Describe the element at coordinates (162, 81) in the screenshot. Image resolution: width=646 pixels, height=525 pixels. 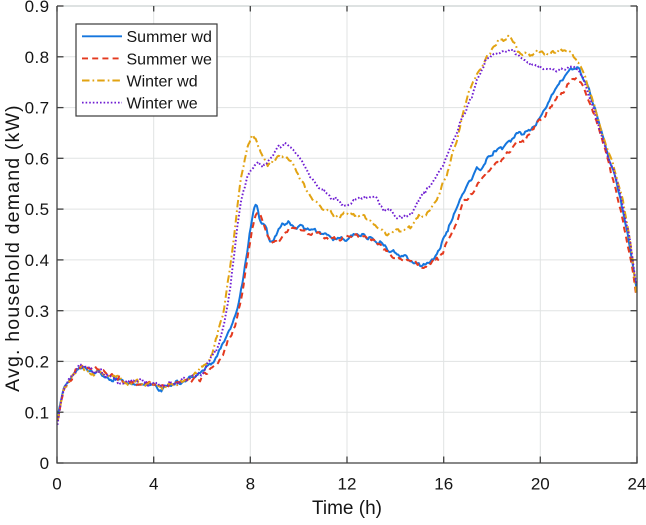
I see `svg-text: Winter wd` at that location.